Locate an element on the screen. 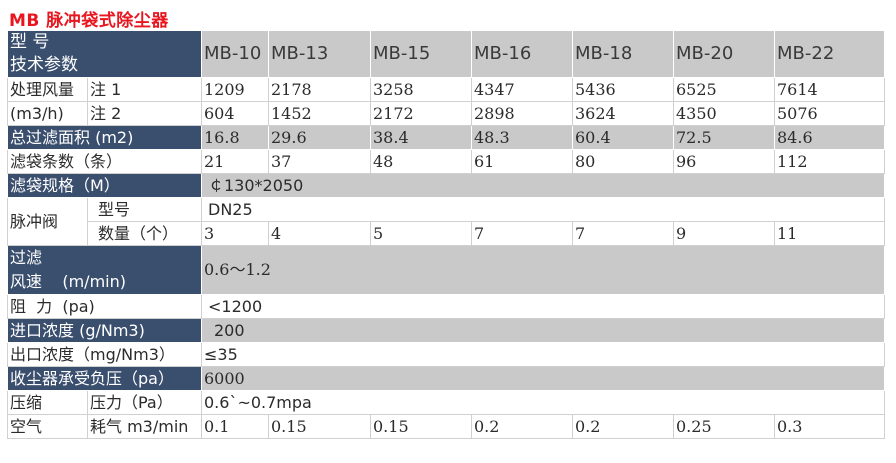 The height and width of the screenshot is (463, 896). negative-pressure-row: 收尘器承受负压（pa） 6000 is located at coordinates (446, 378).